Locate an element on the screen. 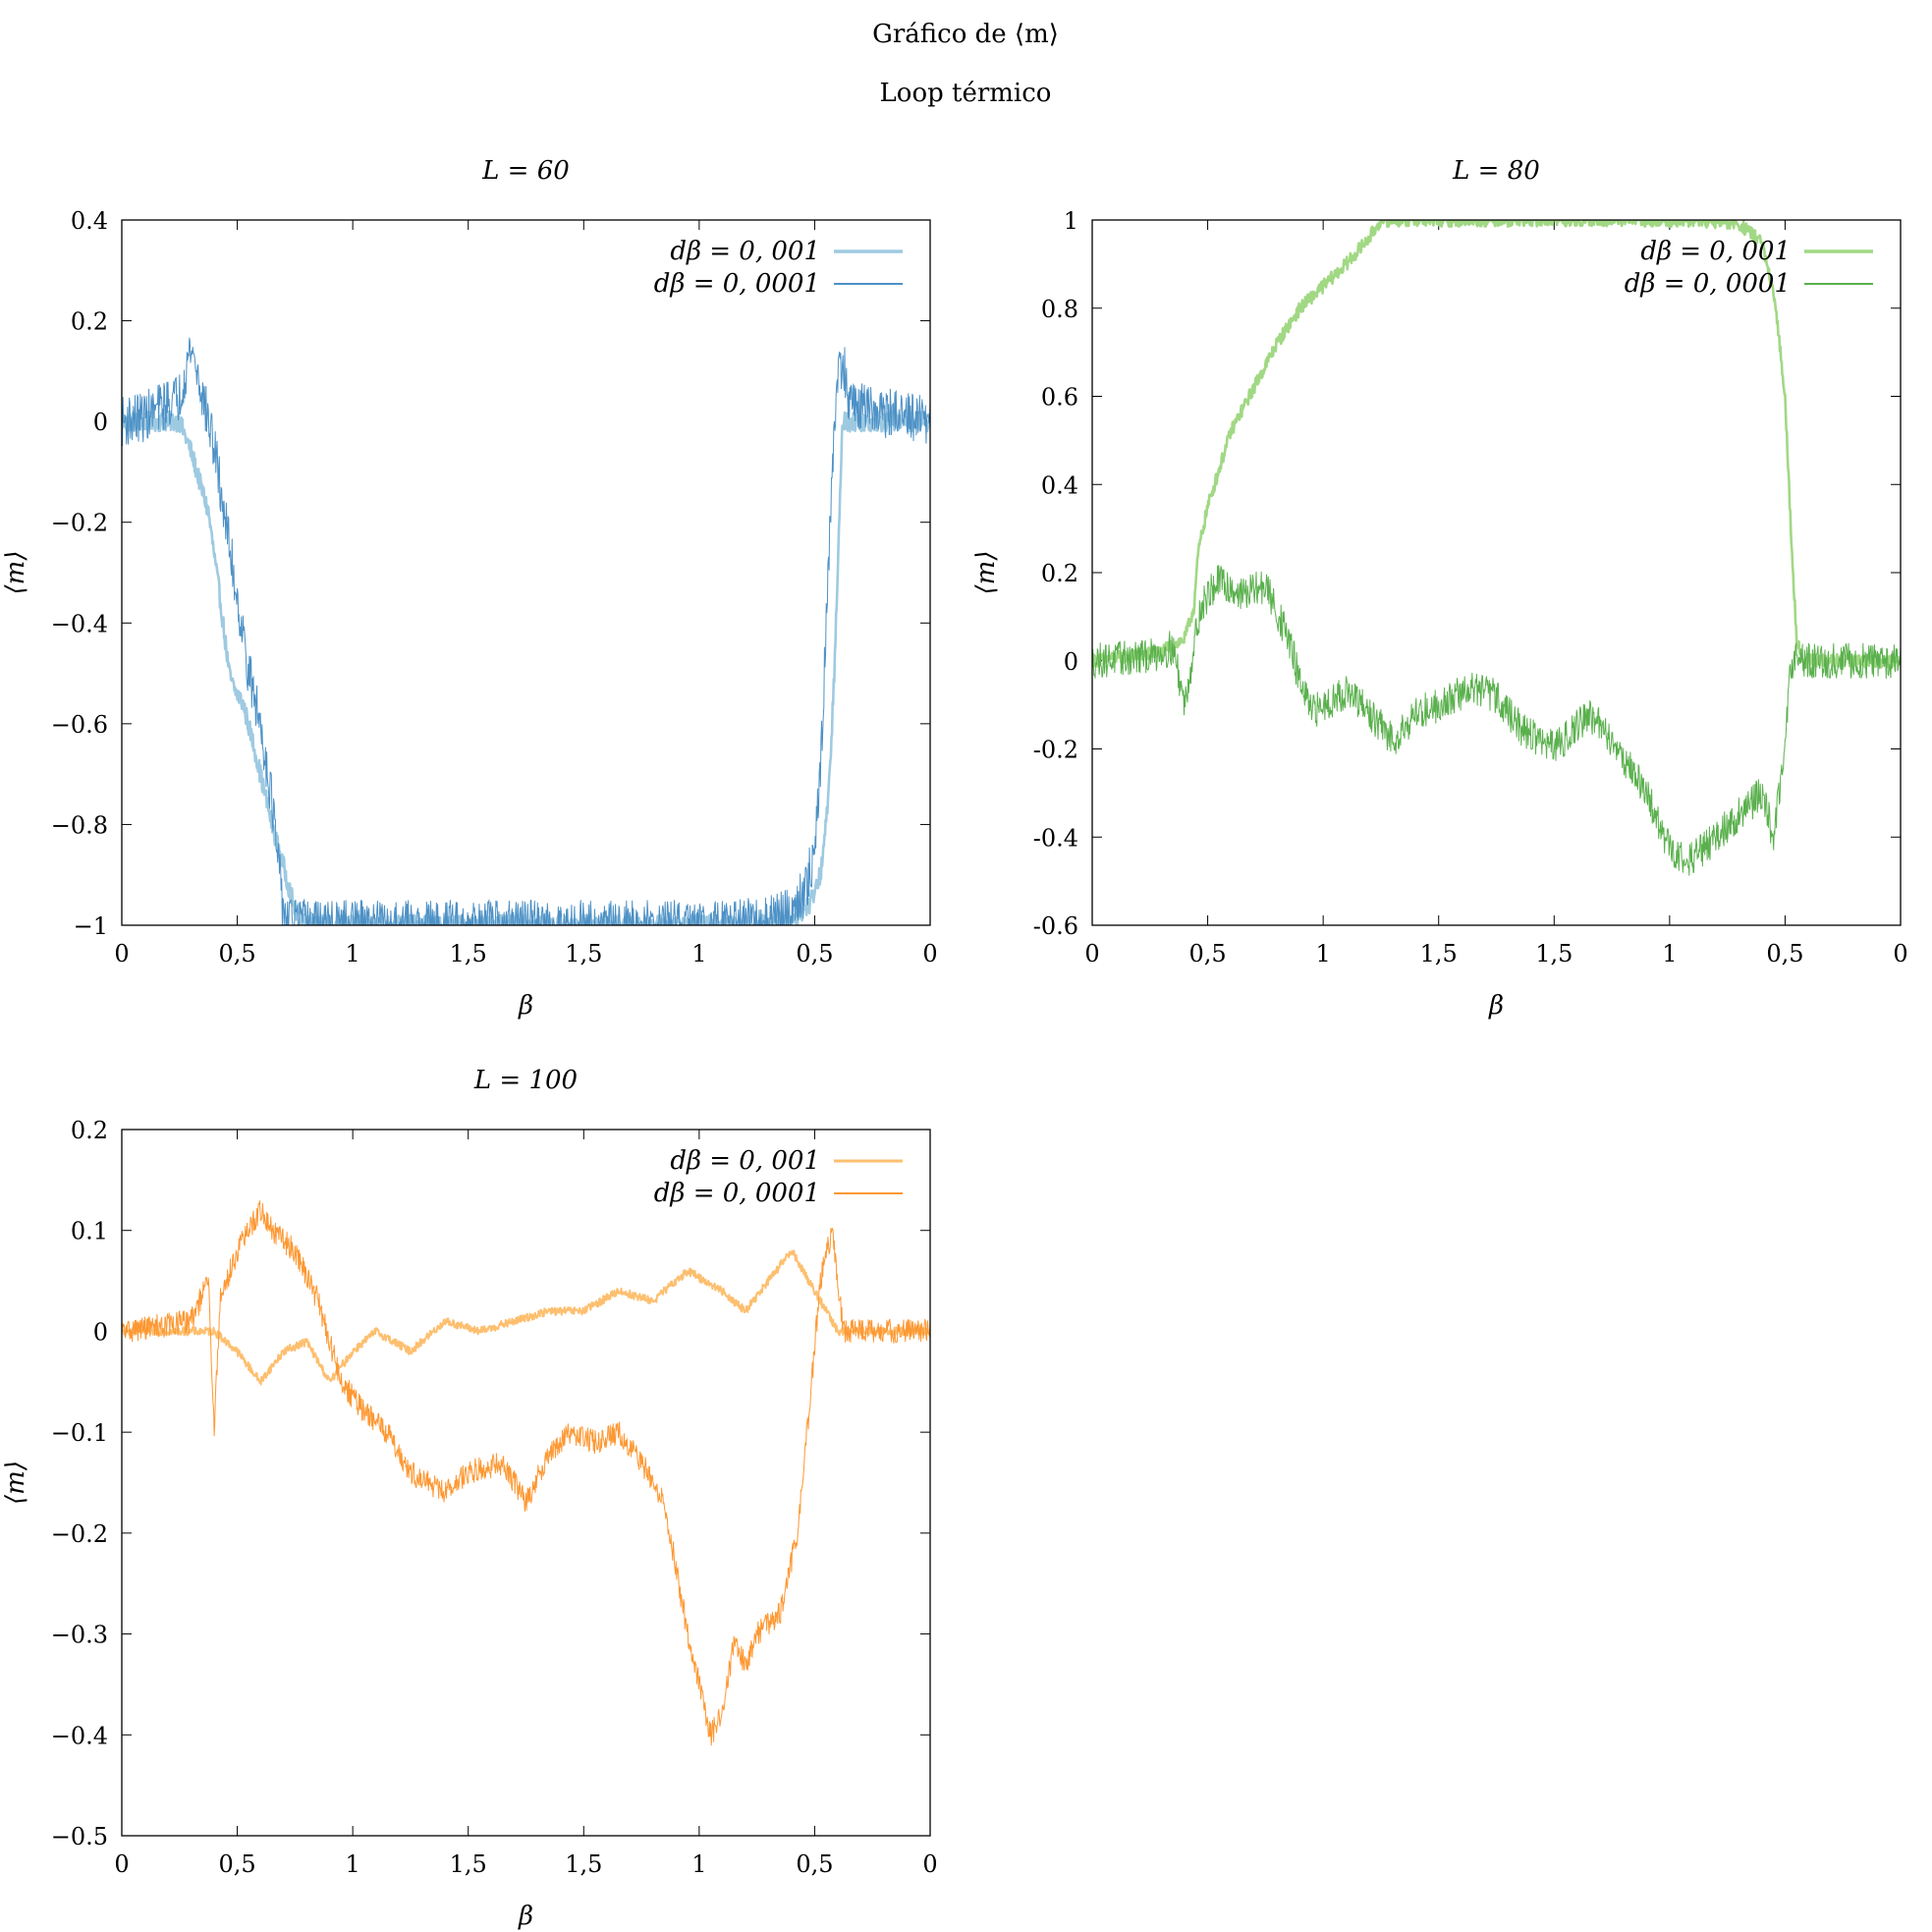  y-tick-label: −1 is located at coordinates (91, 926).